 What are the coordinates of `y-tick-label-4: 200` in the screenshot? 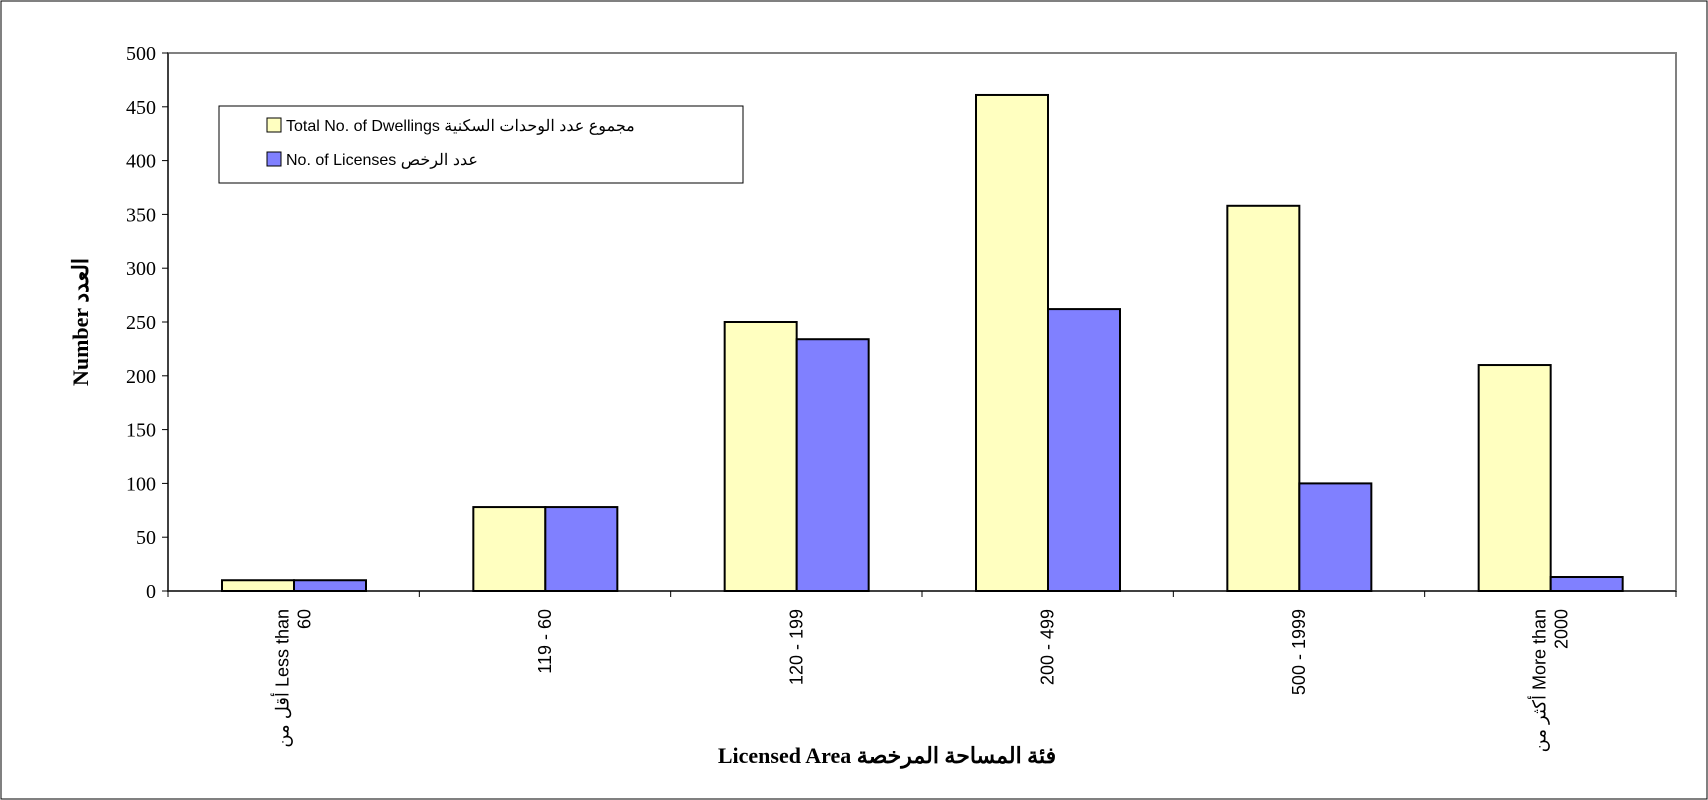 It's located at (141, 377).